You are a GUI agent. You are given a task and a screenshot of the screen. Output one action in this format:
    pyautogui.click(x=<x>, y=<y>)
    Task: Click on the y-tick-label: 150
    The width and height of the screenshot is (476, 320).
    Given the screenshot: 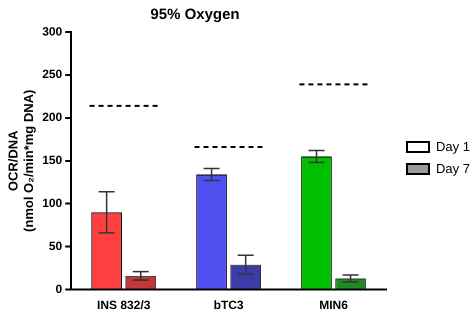 What is the action you would take?
    pyautogui.click(x=52, y=160)
    